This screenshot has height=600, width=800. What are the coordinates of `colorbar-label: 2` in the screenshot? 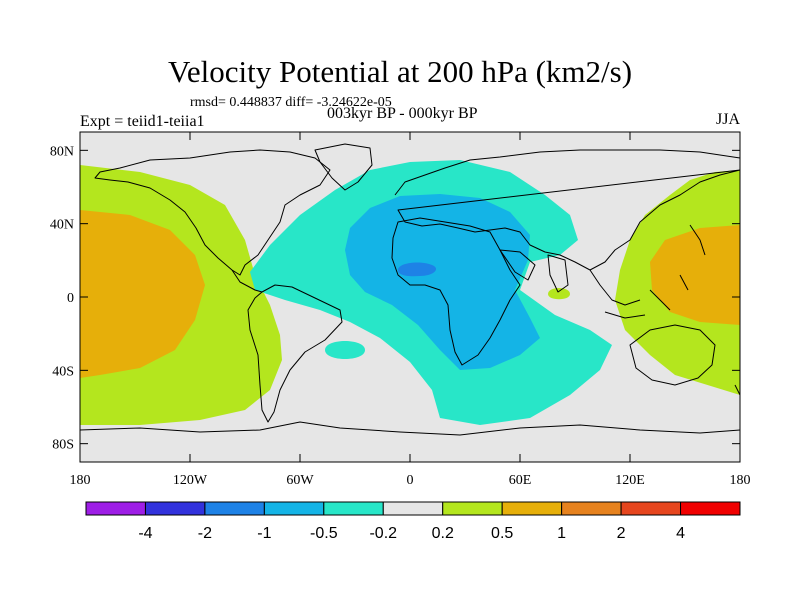 It's located at (621, 533).